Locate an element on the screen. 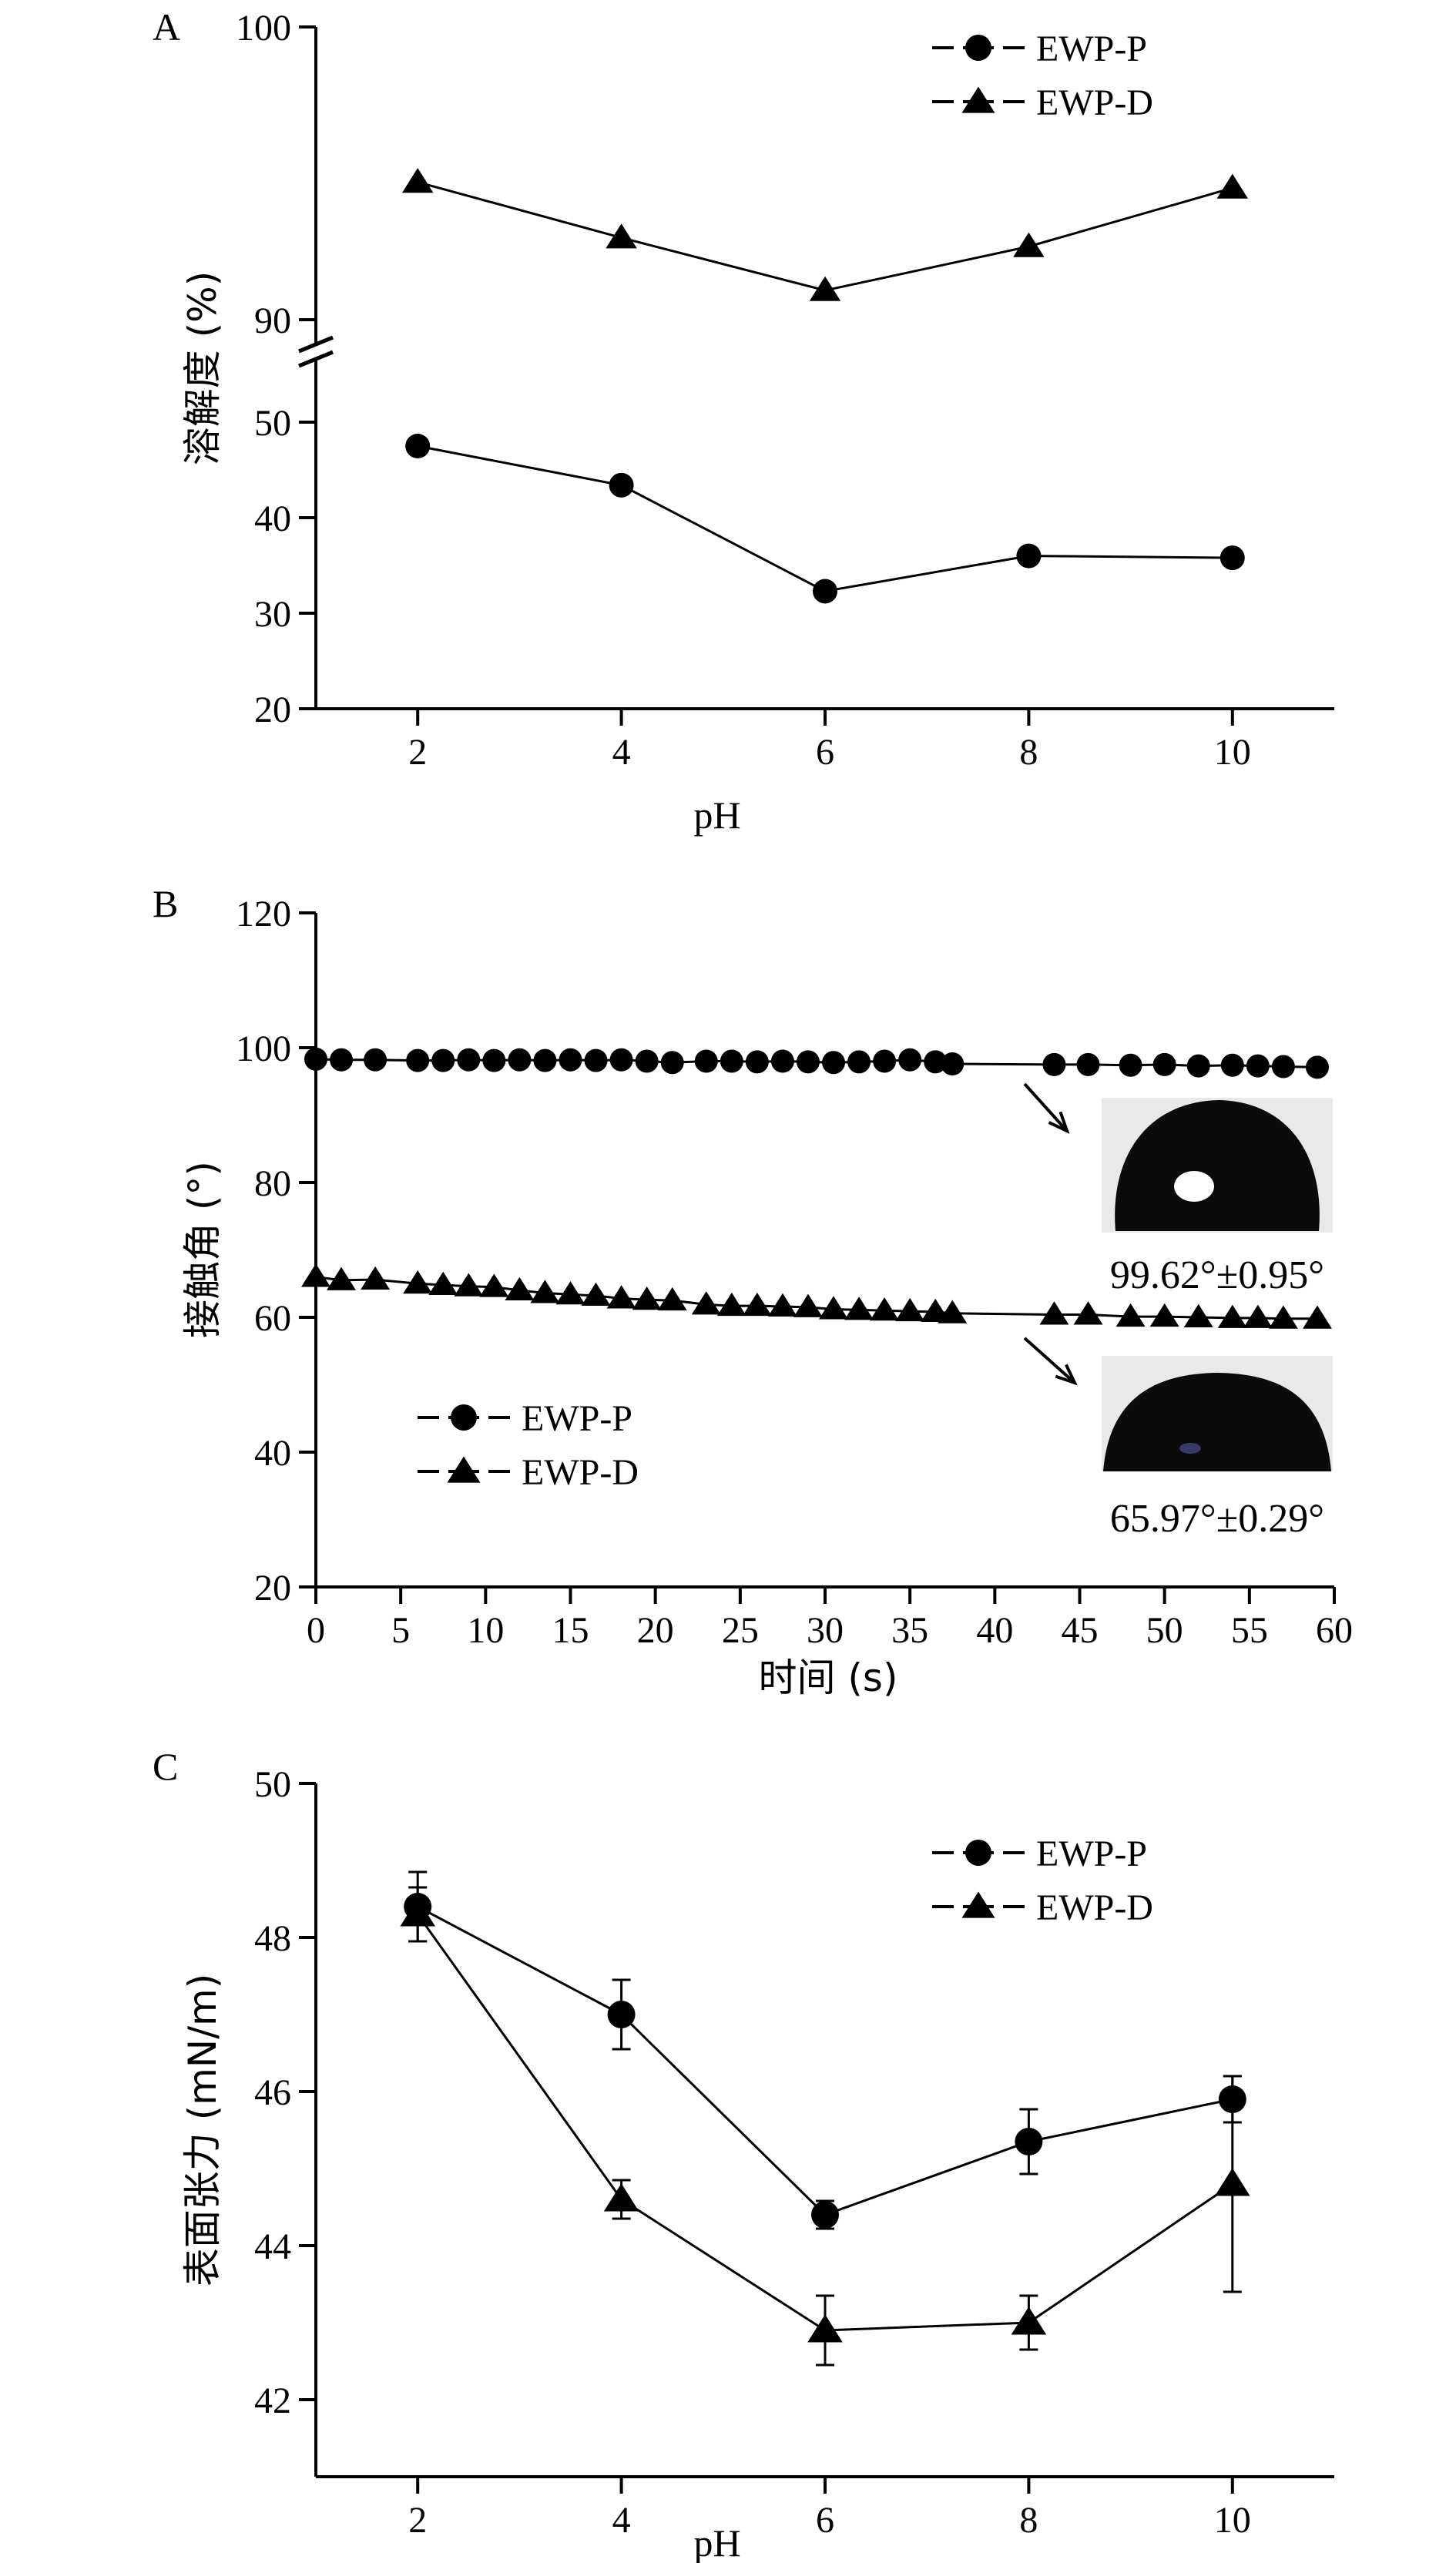  panel-a-x-label: pH is located at coordinates (717, 815).